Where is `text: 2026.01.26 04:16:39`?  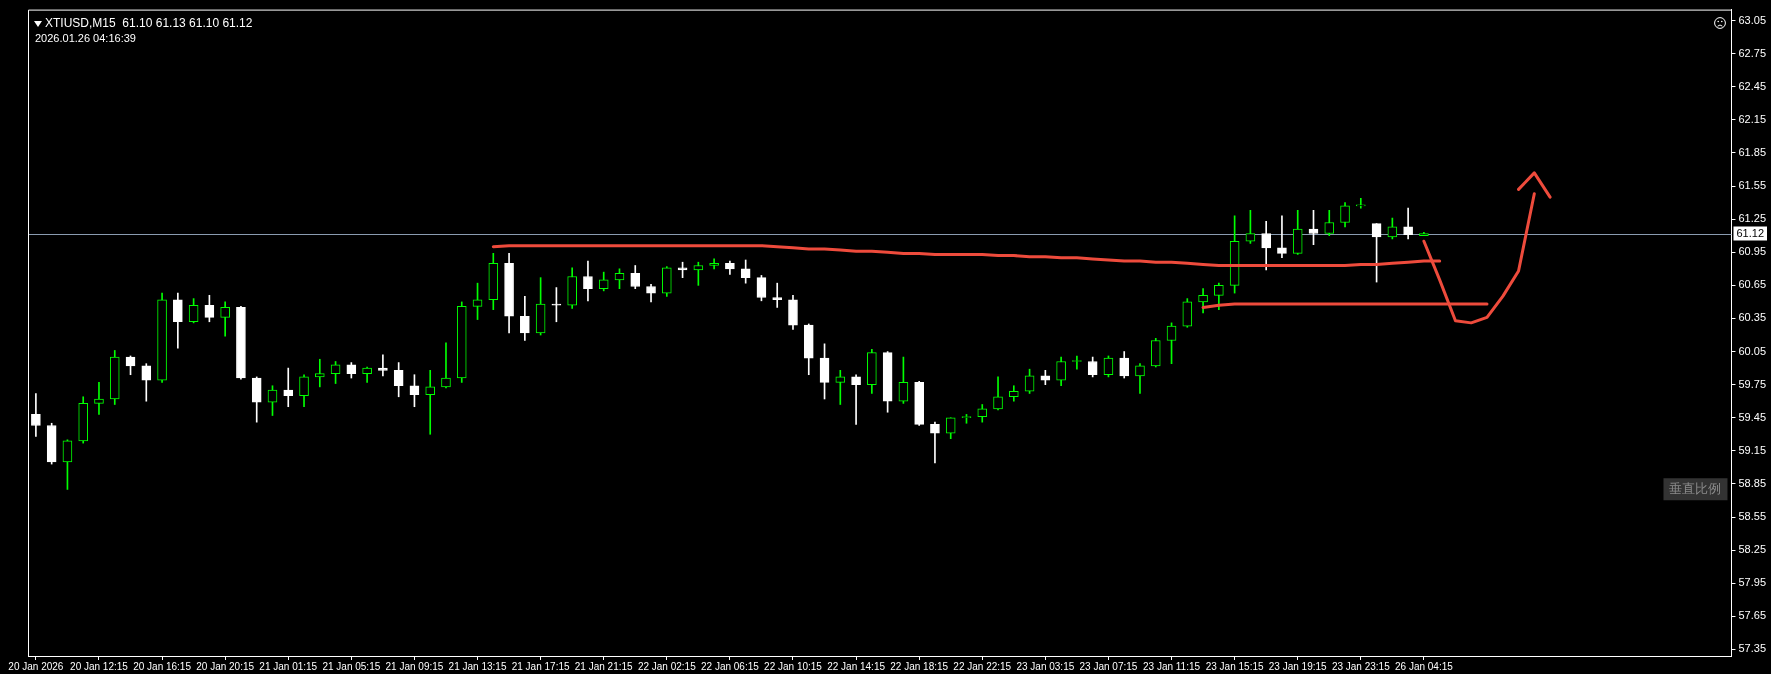 text: 2026.01.26 04:16:39 is located at coordinates (85, 37).